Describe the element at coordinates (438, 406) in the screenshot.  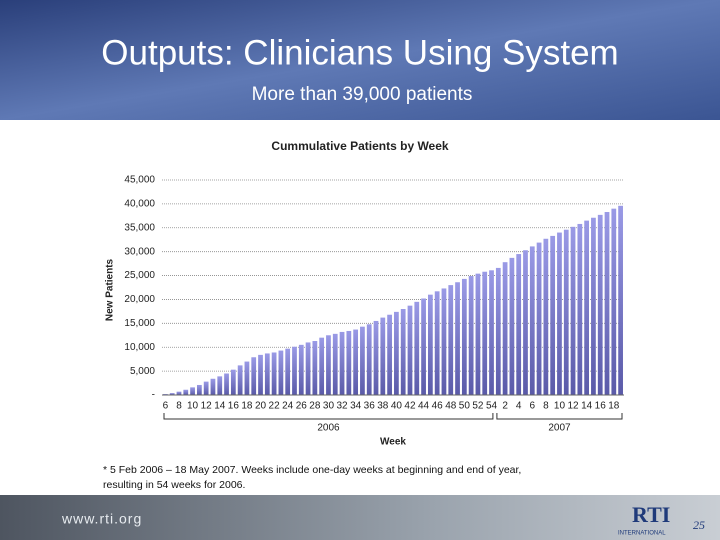
I see `x-tick-label: 46` at that location.